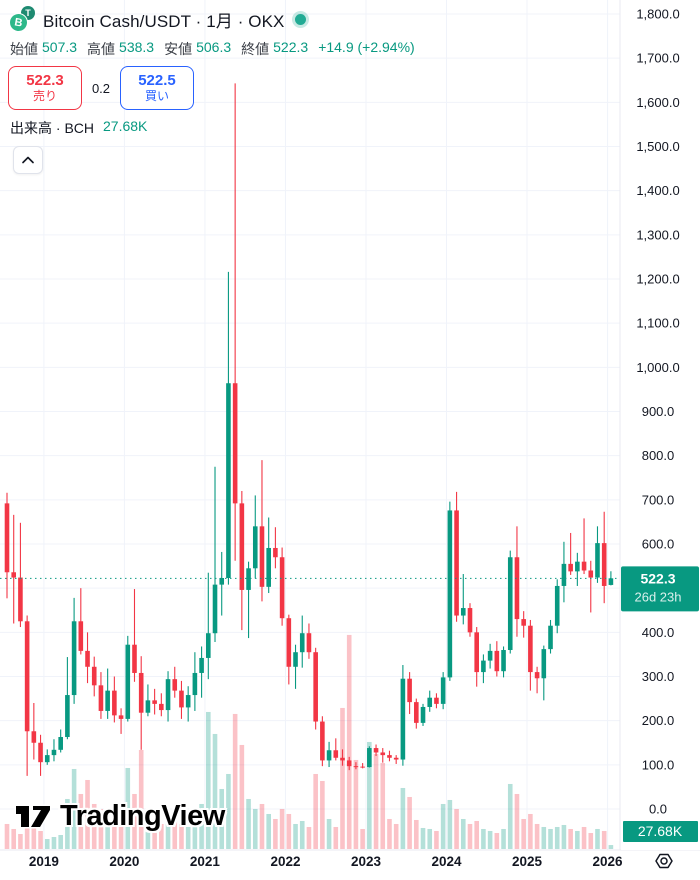  What do you see at coordinates (658, 455) in the screenshot?
I see `y-axis-label: 800.0` at bounding box center [658, 455].